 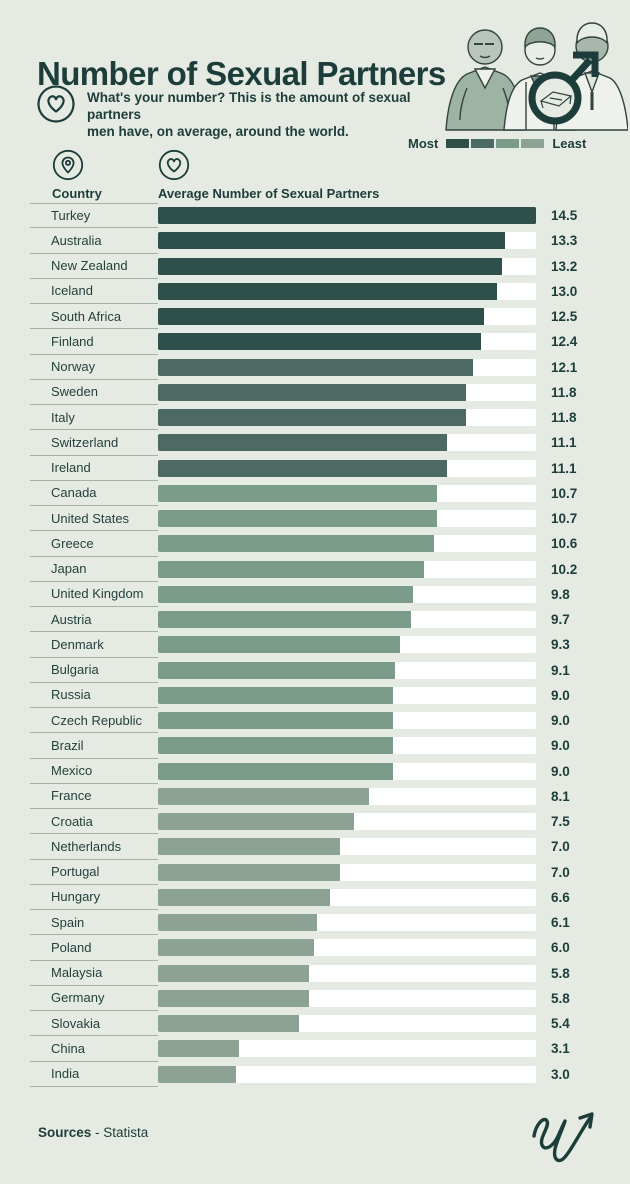 What do you see at coordinates (94, 796) in the screenshot?
I see `country-label: France` at bounding box center [94, 796].